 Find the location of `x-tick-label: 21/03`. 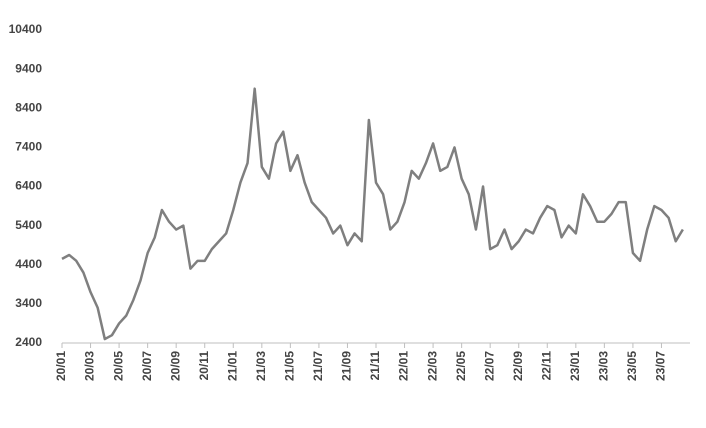

x-tick-label: 21/03 is located at coordinates (261, 366).